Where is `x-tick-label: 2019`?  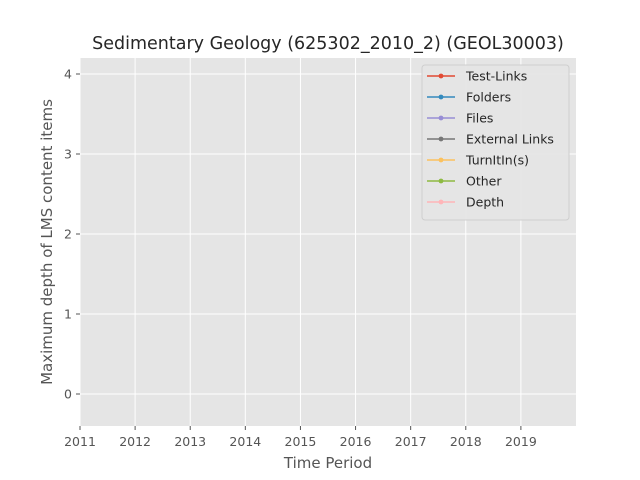
x-tick-label: 2019 is located at coordinates (521, 441).